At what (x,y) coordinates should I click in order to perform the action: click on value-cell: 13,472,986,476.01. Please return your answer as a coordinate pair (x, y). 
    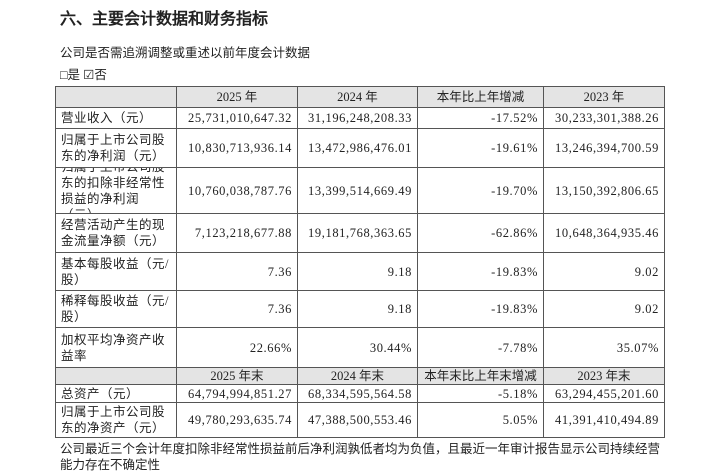
    Looking at the image, I should click on (357, 148).